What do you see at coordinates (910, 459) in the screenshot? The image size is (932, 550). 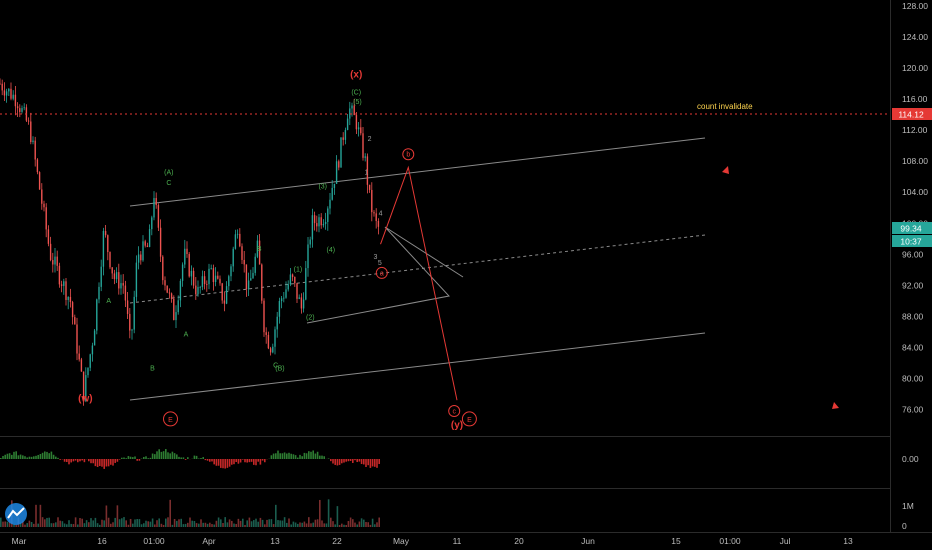 I see `histogram-zero-tick: 0.00` at bounding box center [910, 459].